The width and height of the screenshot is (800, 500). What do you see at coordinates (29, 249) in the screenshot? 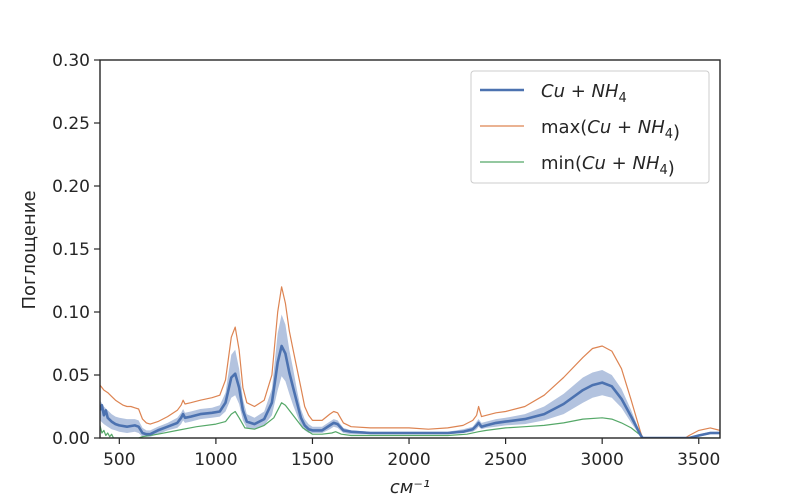
I see `y-axis-title: Поглощение` at bounding box center [29, 249].